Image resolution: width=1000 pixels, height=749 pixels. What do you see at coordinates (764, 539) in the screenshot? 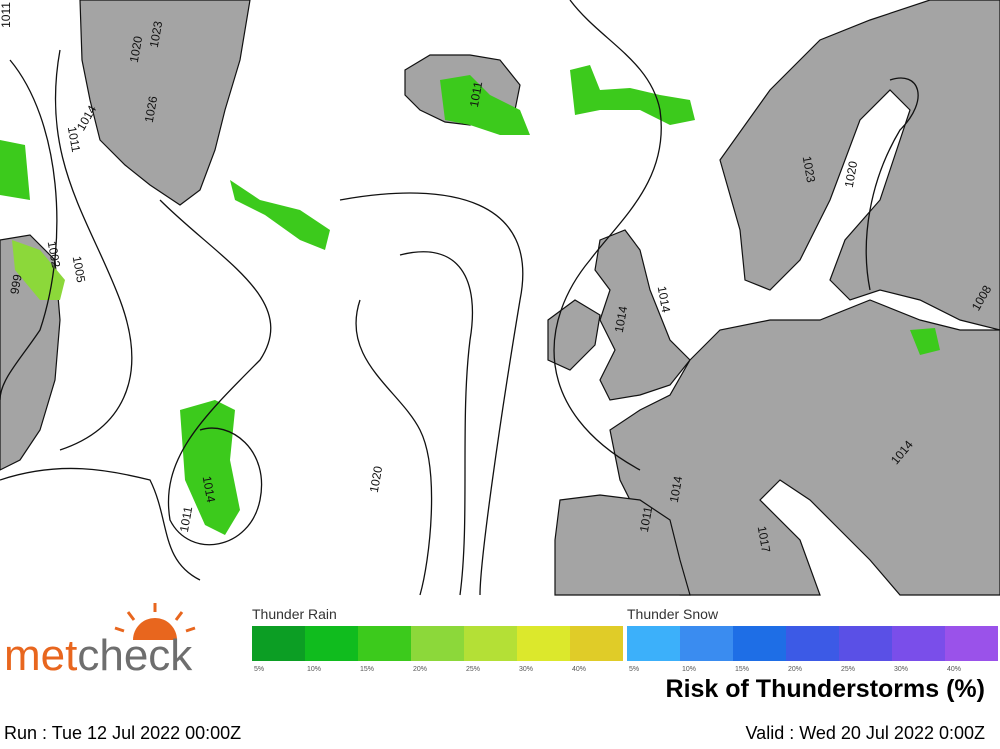
I see `isobar-label: 1017` at bounding box center [764, 539].